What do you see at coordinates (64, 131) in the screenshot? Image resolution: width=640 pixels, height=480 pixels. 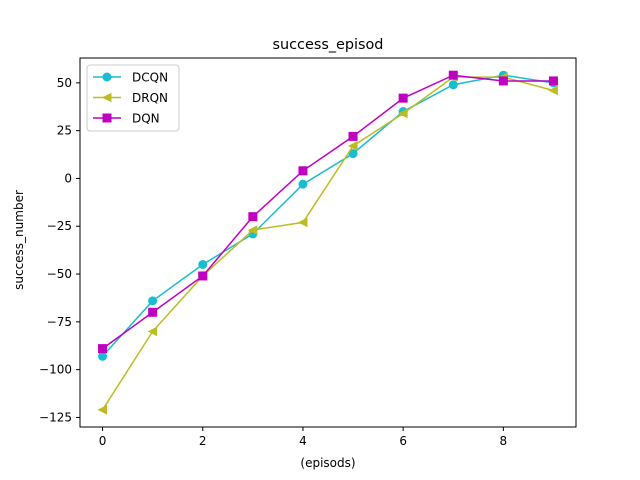 I see `y-tick-label: 25` at bounding box center [64, 131].